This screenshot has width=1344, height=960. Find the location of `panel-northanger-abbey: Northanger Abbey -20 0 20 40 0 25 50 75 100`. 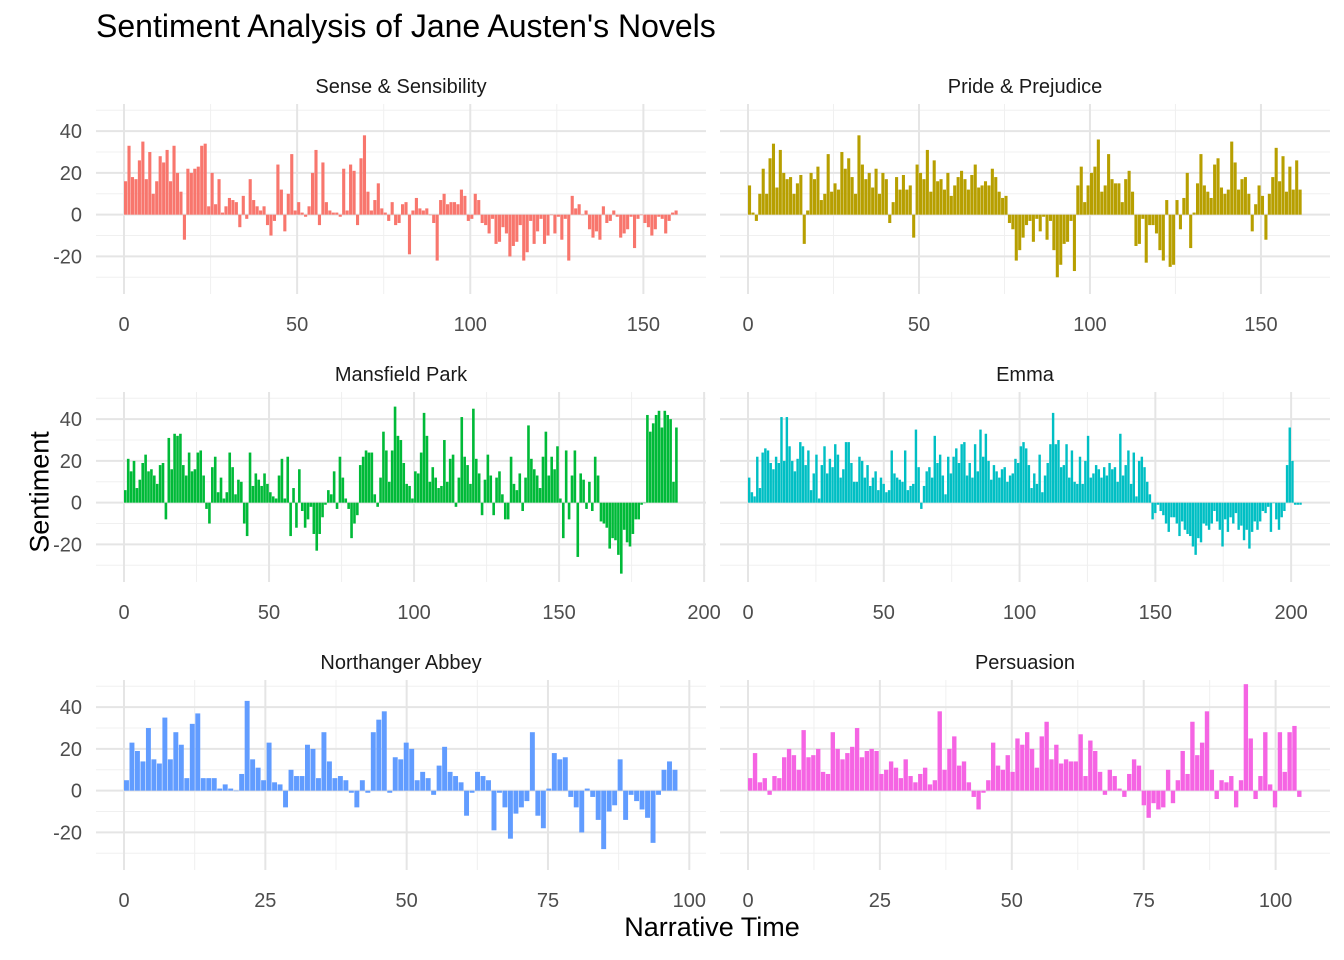

panel-northanger-abbey: Northanger Abbey -20 0 20 40 0 25 50 75 100 is located at coordinates (379, 782).